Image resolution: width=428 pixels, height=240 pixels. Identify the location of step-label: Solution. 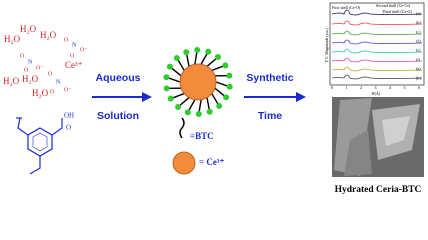
(118, 116).